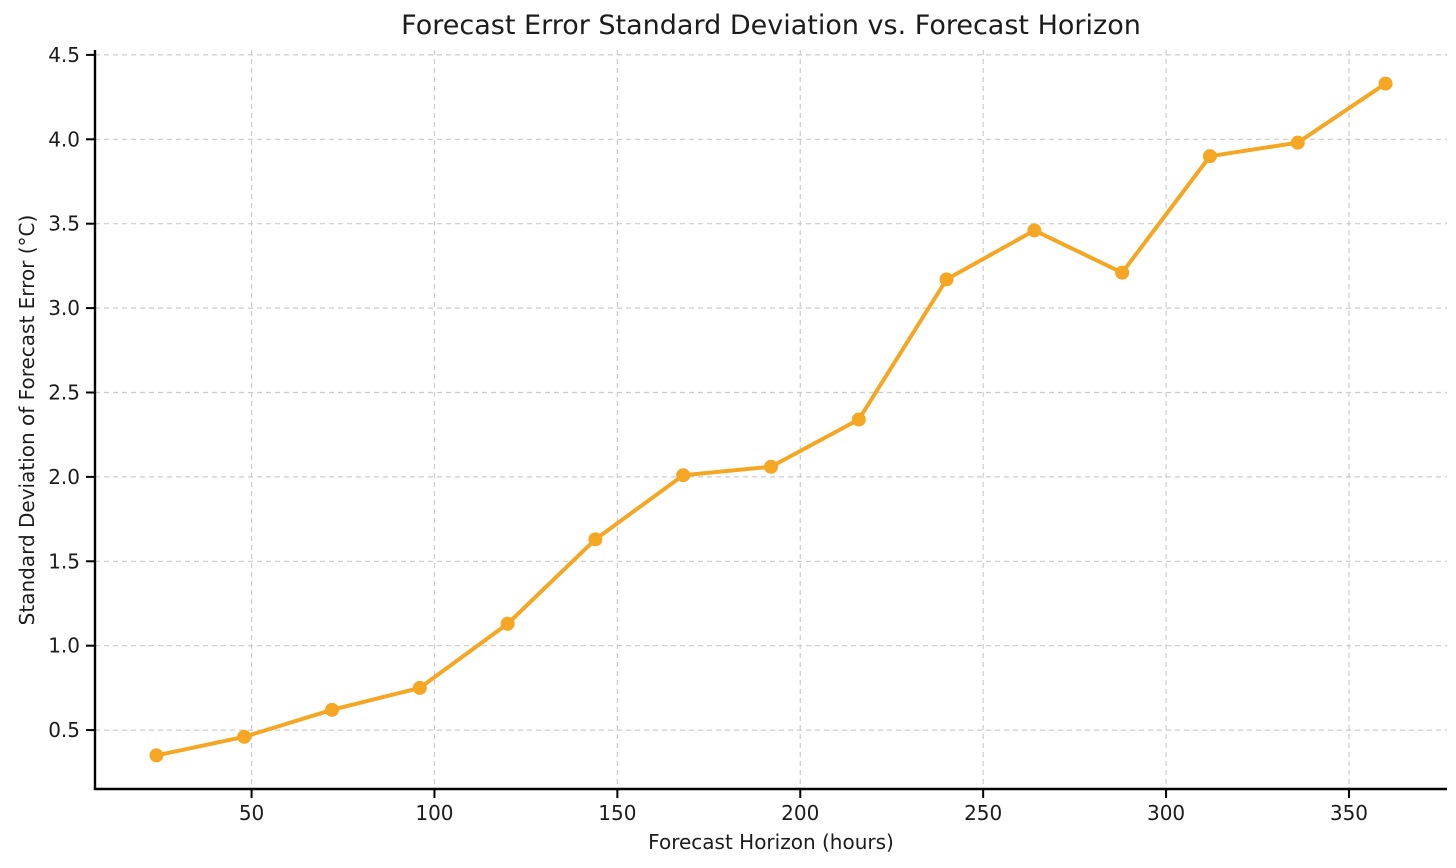 The image size is (1456, 868). Describe the element at coordinates (617, 813) in the screenshot. I see `x-tick-label: 150` at that location.